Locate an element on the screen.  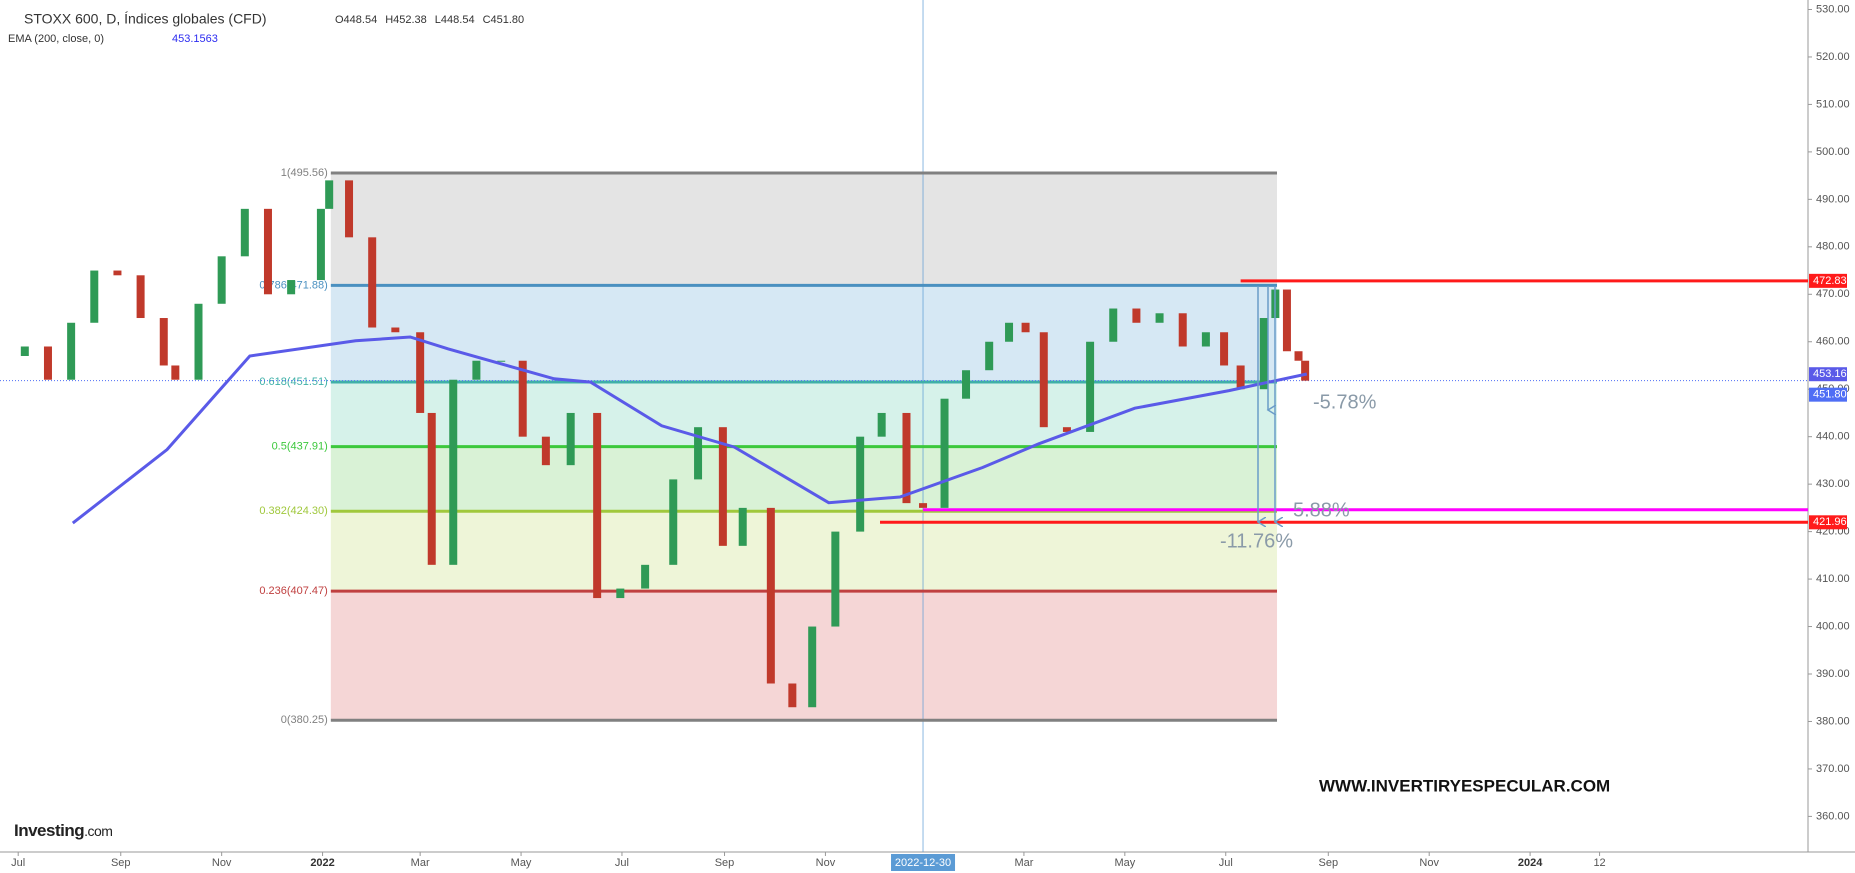
y-tick-label: 460.00 is located at coordinates (1833, 342).